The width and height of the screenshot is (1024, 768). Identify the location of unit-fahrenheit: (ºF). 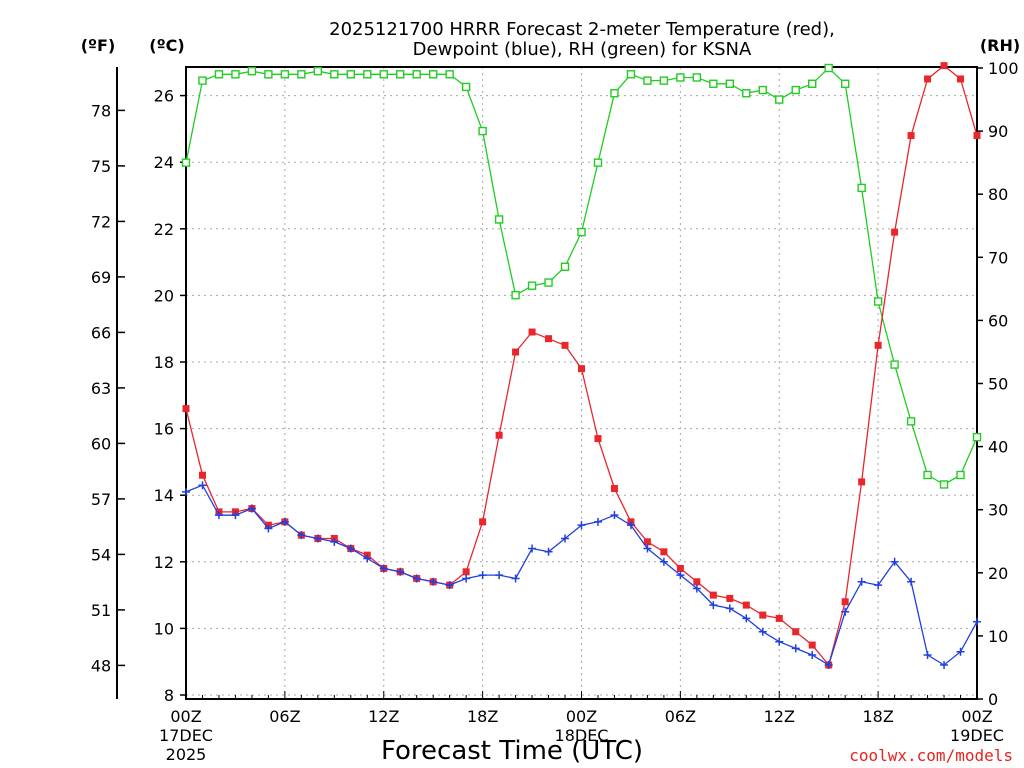
(98, 45).